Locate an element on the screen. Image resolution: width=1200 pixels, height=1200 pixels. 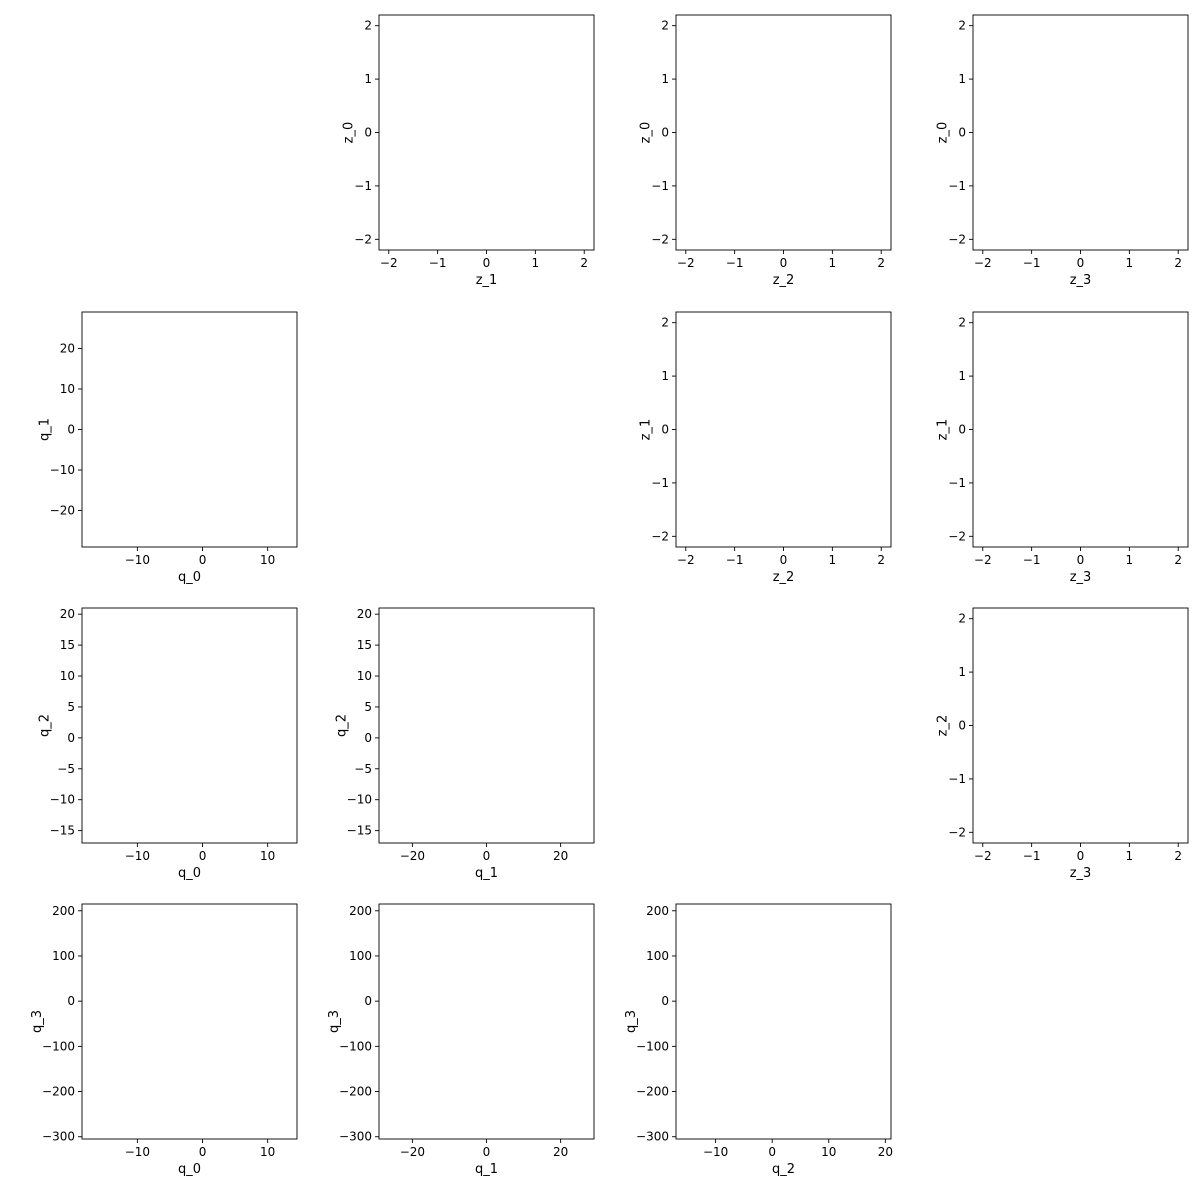
subplot-z_0-vs-z_1: −2 −1 0 1 2 −2 −1 0 1 2 z_1 z_0 is located at coordinates (468, 151).